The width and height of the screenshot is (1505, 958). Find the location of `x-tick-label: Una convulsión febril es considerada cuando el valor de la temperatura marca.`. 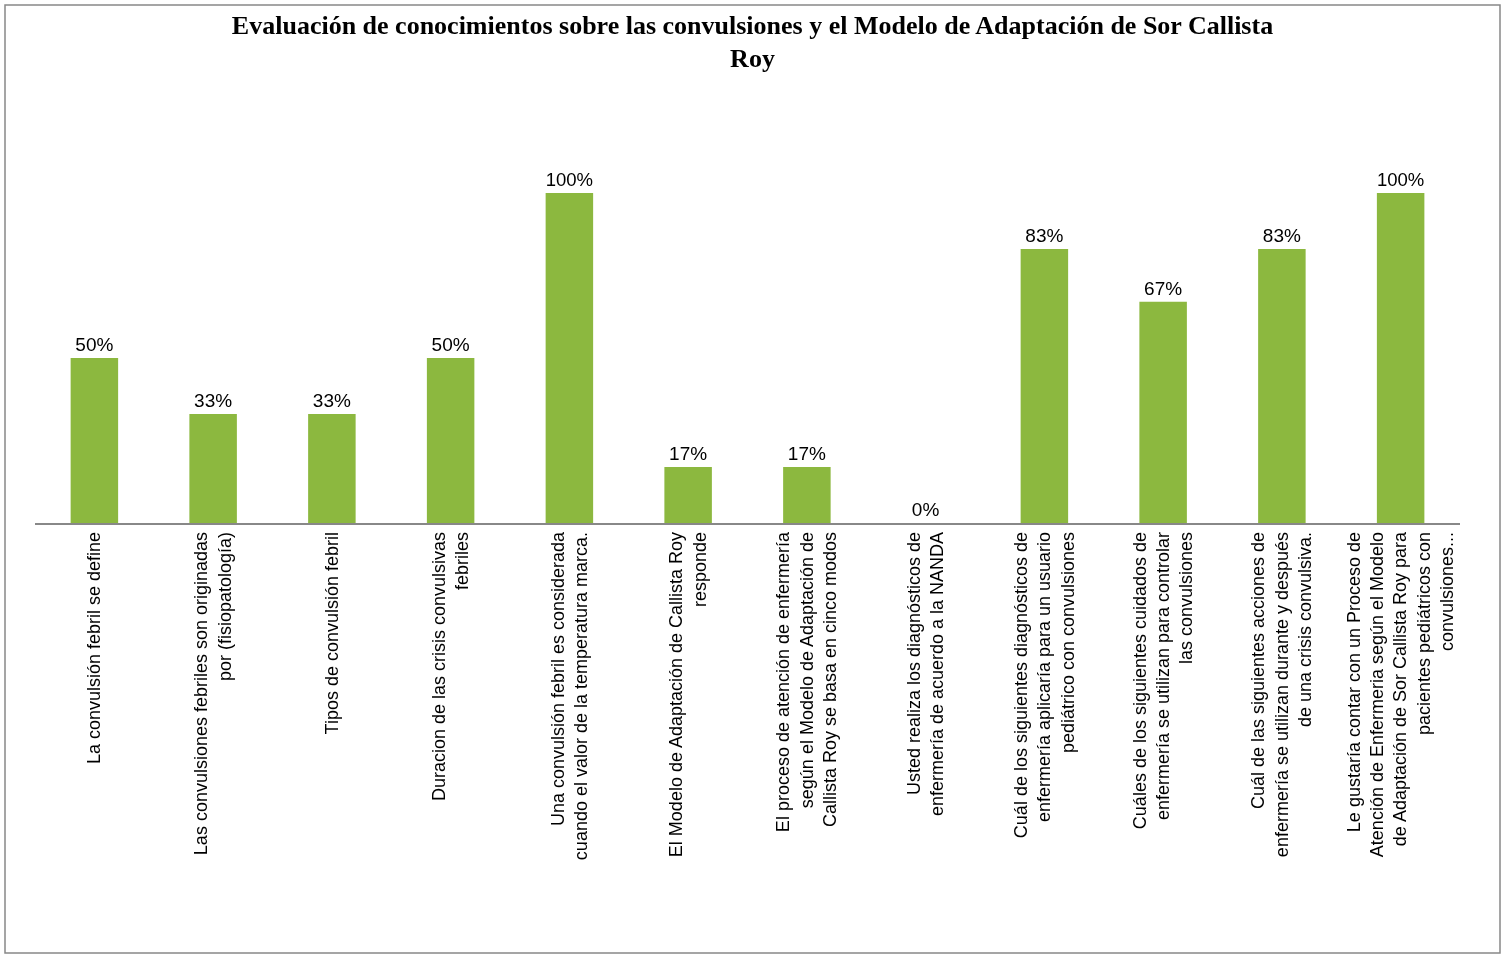

x-tick-label: Una convulsión febril es considerada cuando el valor de la temperatura marca. is located at coordinates (569, 695).